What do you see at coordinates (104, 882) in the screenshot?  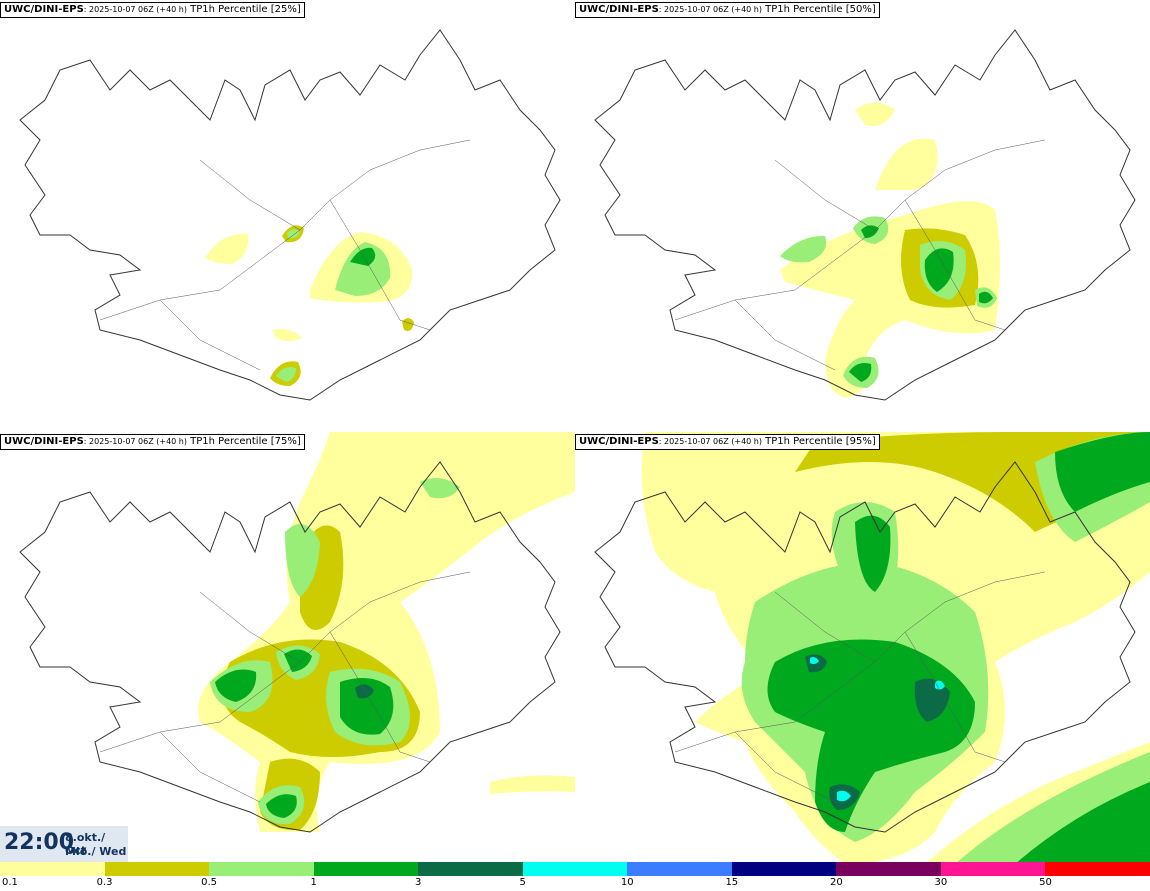 I see `legend-label: 0.3` at bounding box center [104, 882].